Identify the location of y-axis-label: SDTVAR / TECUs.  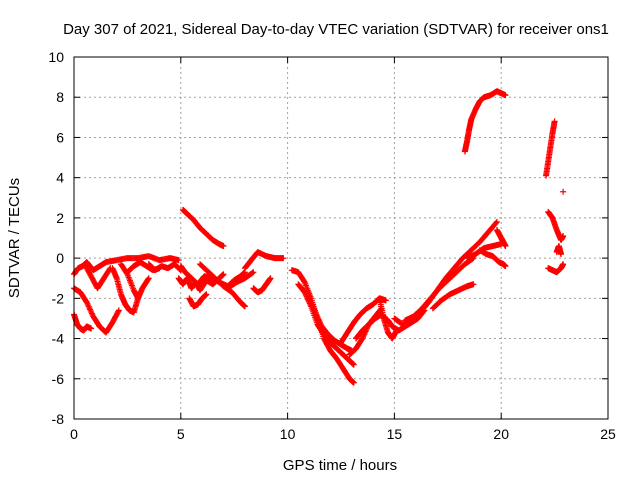
(14, 238).